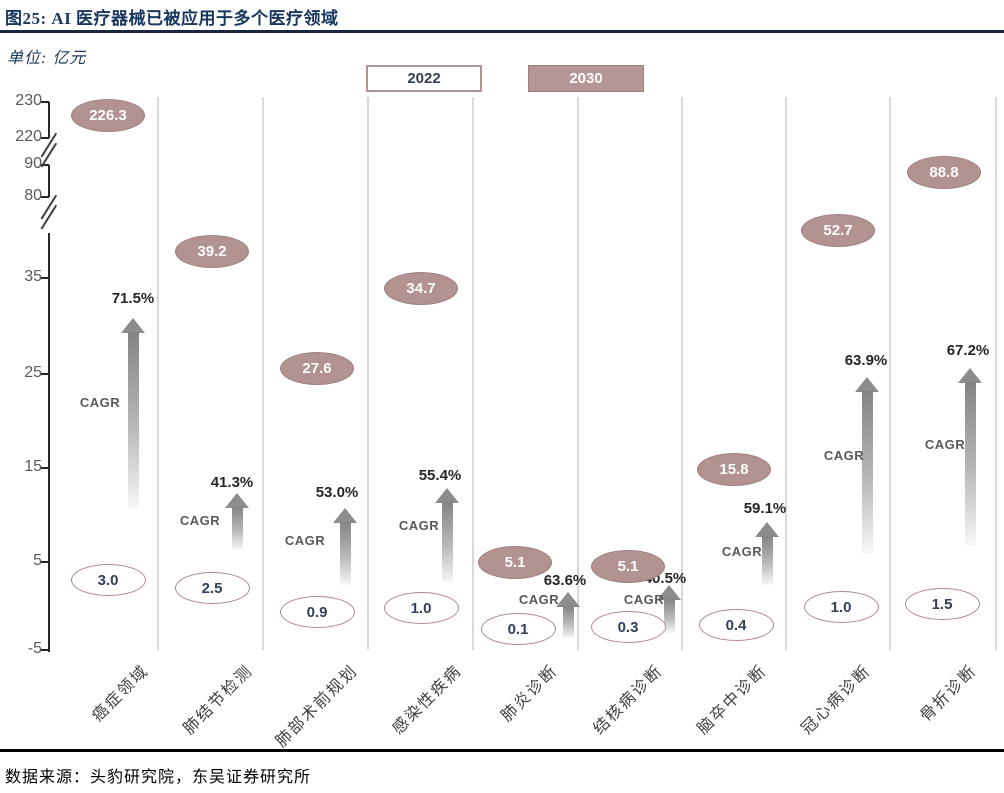 Image resolution: width=1004 pixels, height=793 pixels. I want to click on cagr-percent-label: 71.5%, so click(133, 298).